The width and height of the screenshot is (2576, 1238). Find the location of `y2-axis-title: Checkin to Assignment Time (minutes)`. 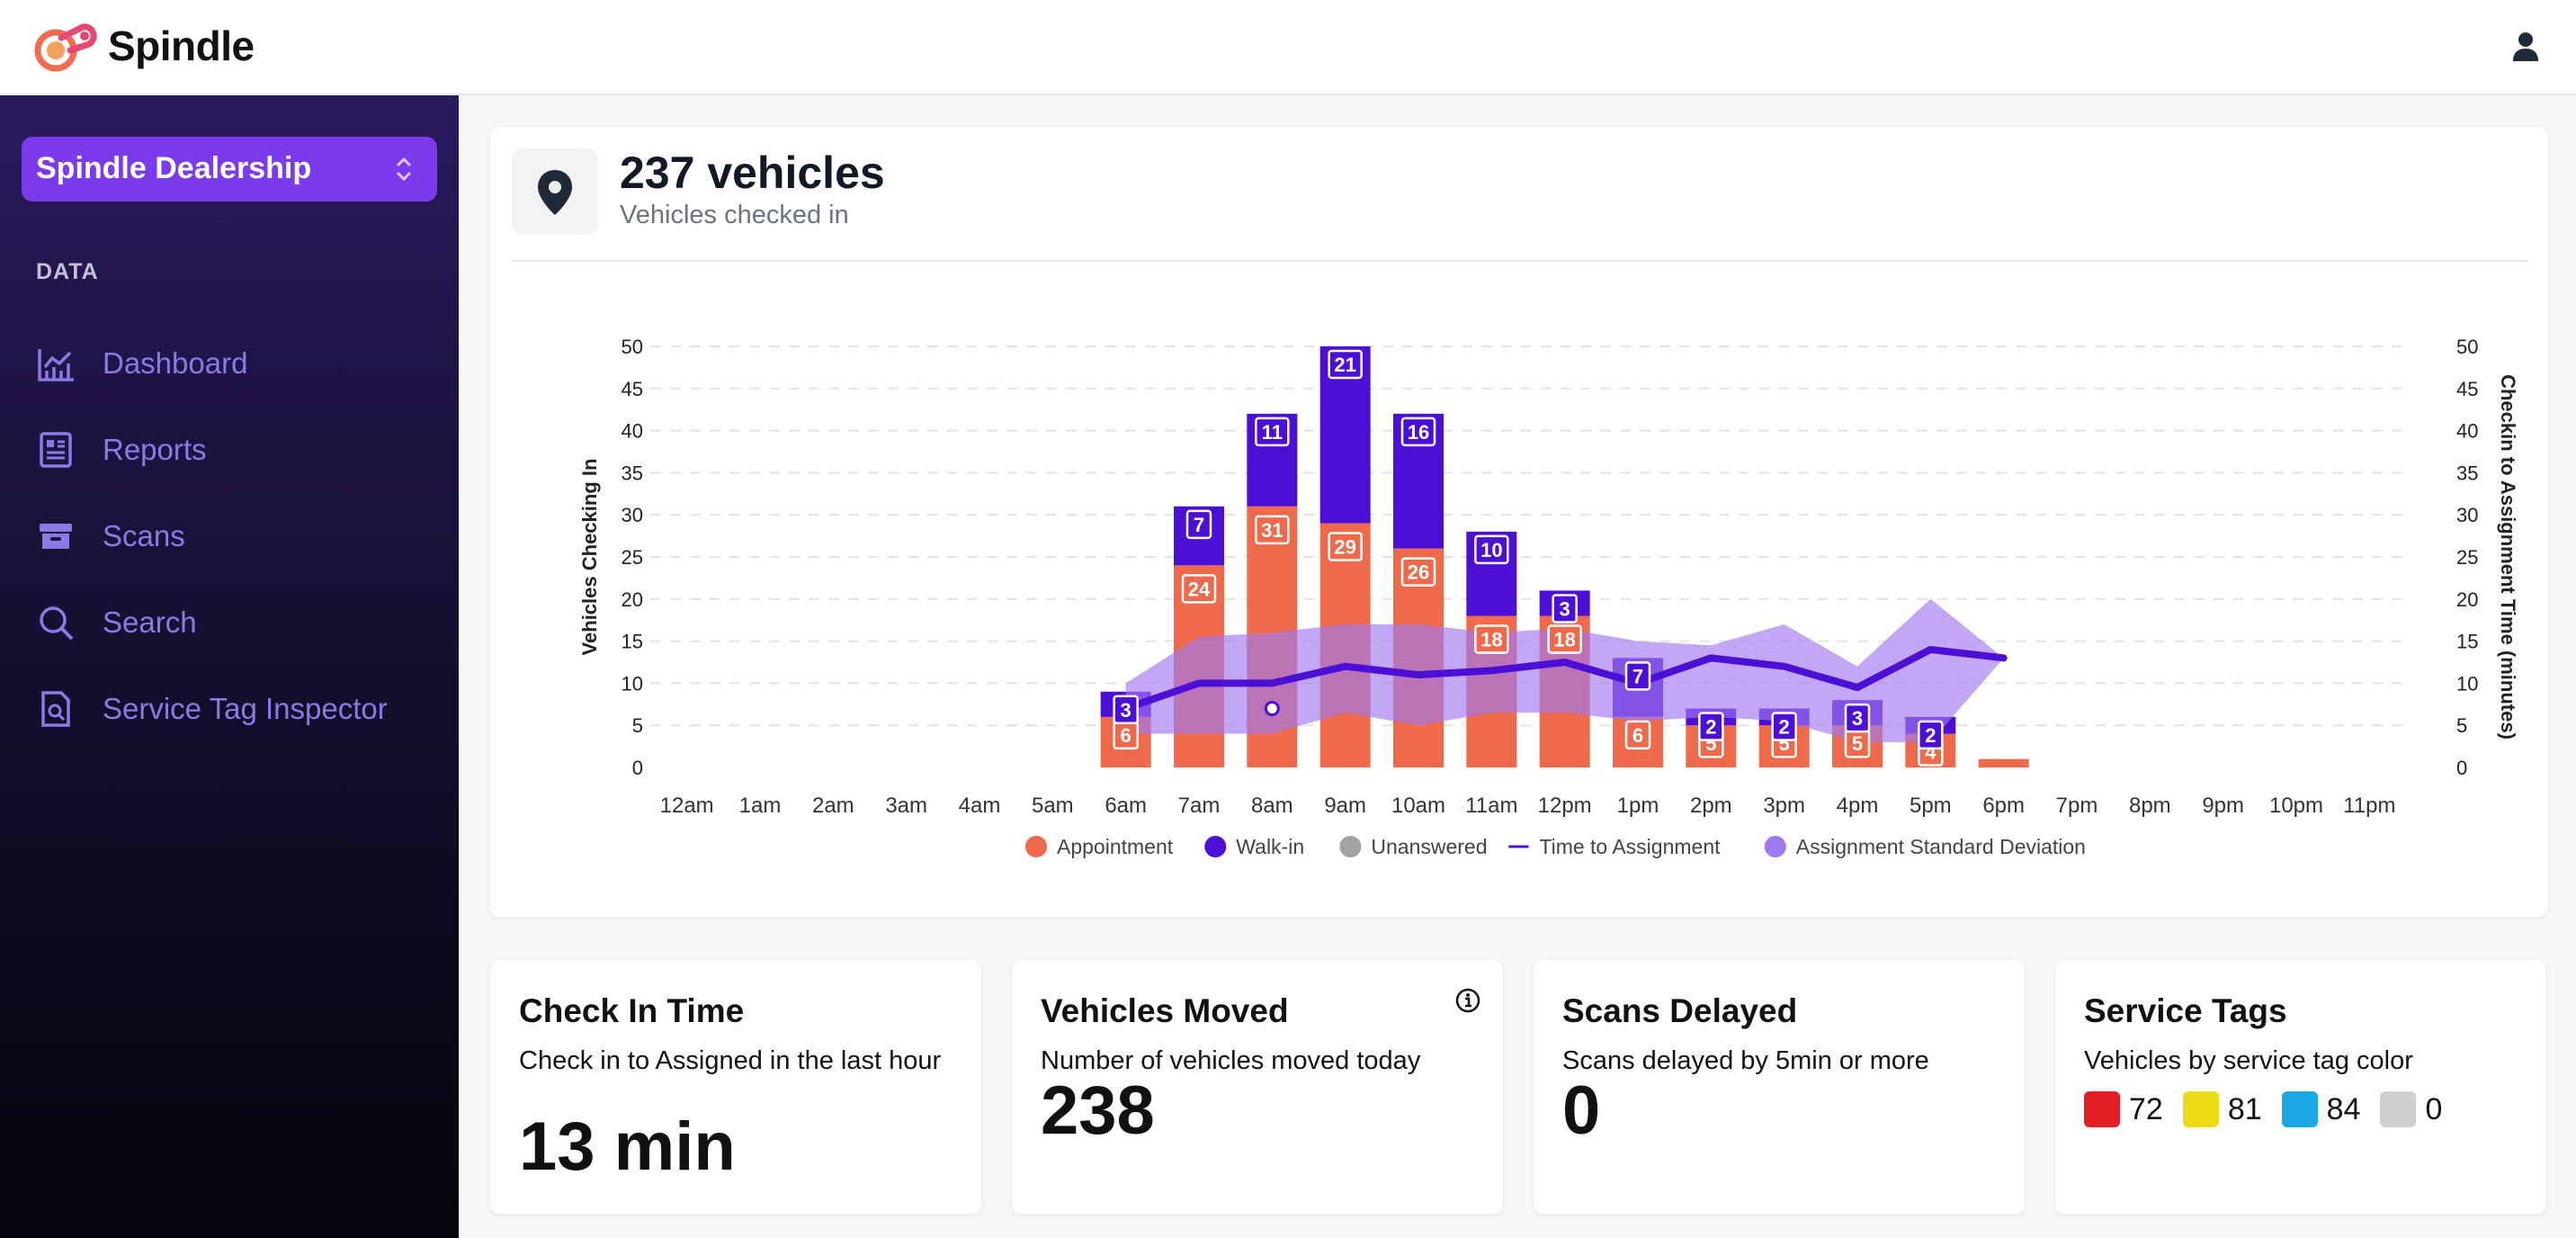

y2-axis-title: Checkin to Assignment Time (minutes) is located at coordinates (2508, 557).